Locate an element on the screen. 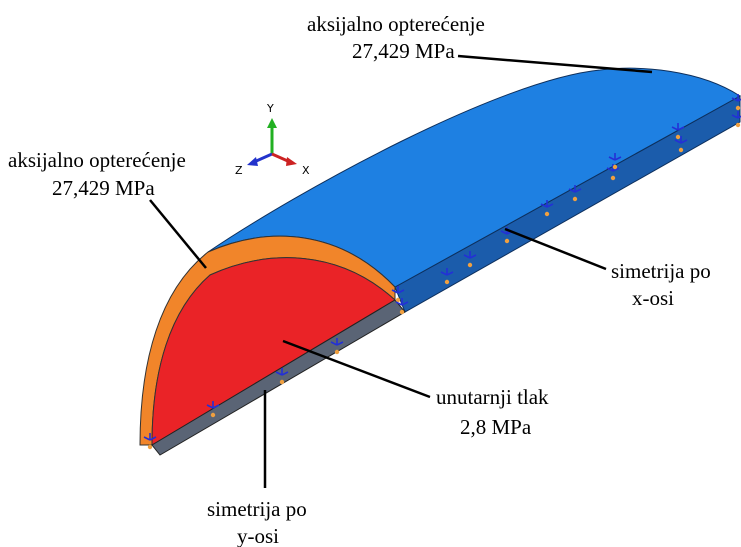  internal-pressure-line2: 2,8 MPa is located at coordinates (496, 427).